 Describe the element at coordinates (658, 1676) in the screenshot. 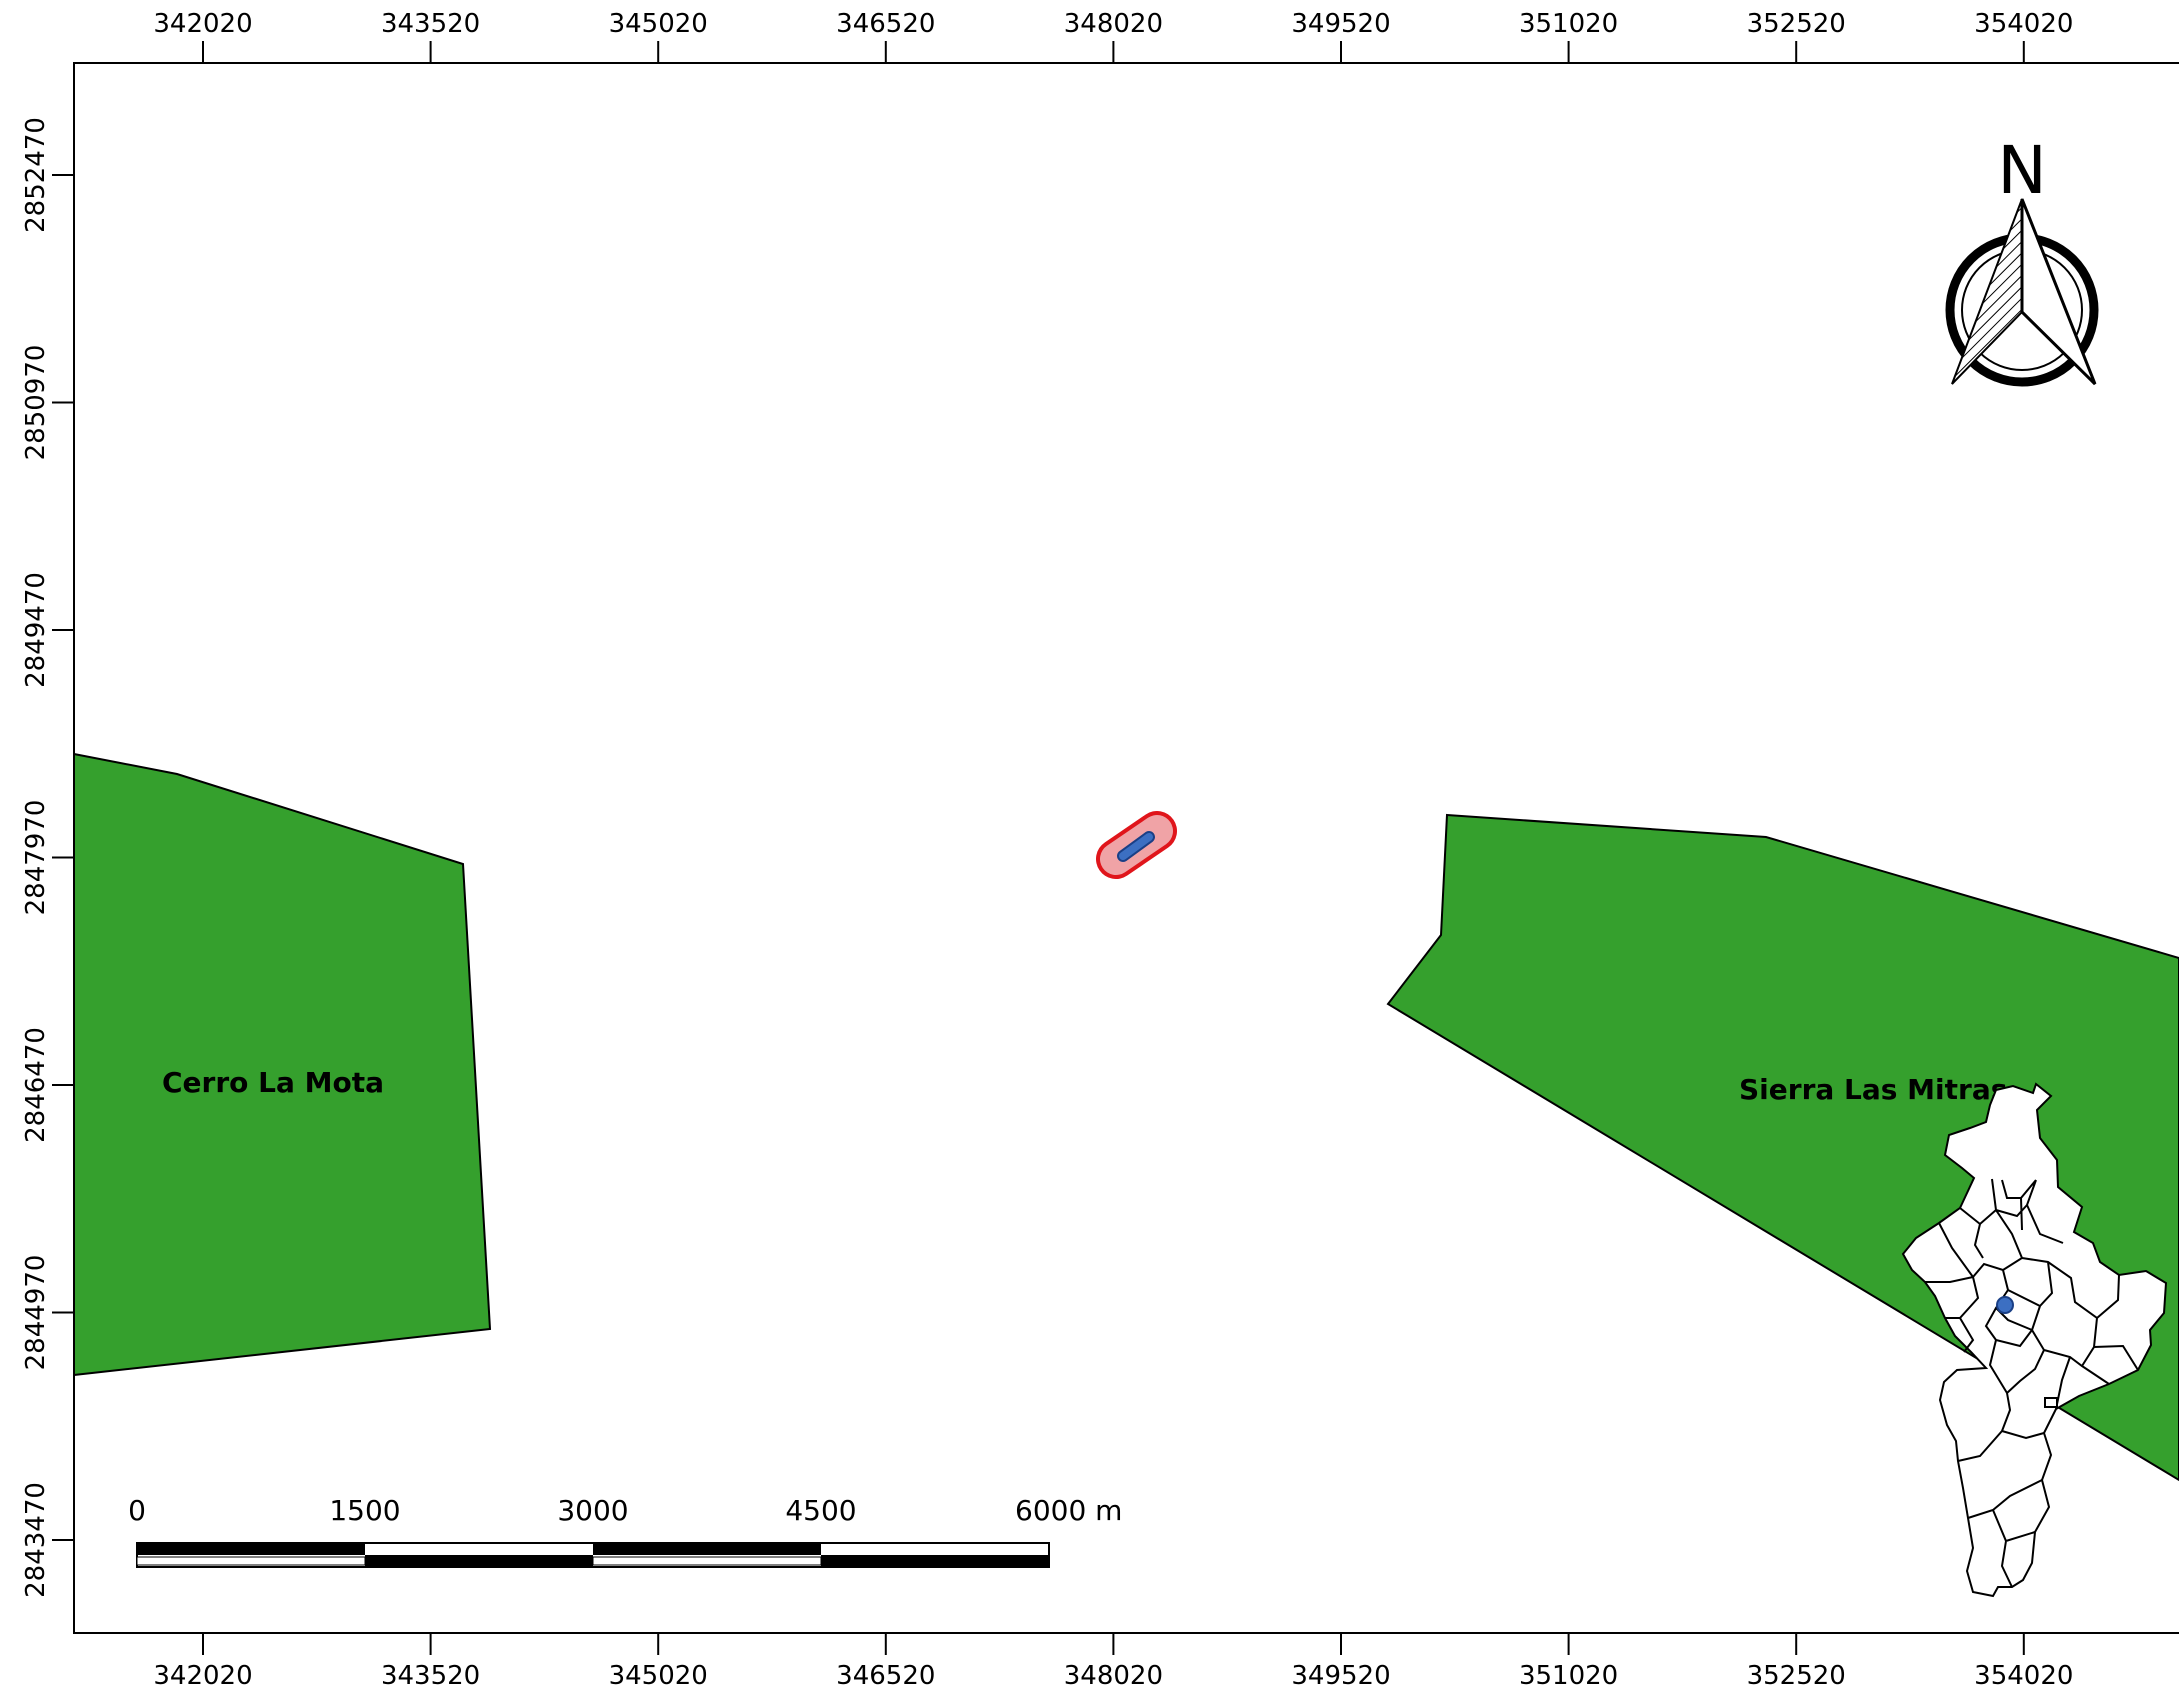

I see `bottom-tick-label: 345020` at that location.